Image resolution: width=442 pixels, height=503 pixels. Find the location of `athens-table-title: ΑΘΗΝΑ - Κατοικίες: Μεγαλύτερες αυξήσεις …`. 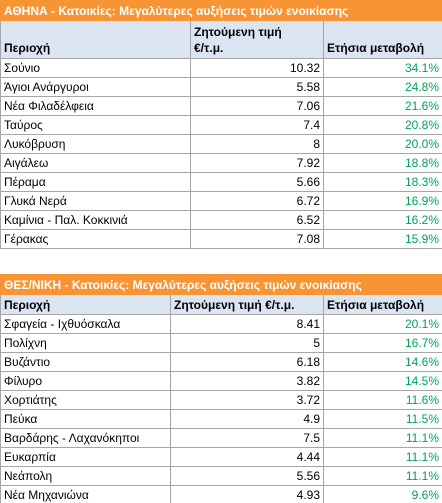

athens-table-title: ΑΘΗΝΑ - Κατοικίες: Μεγαλύτερες αυξήσεις … is located at coordinates (221, 10).